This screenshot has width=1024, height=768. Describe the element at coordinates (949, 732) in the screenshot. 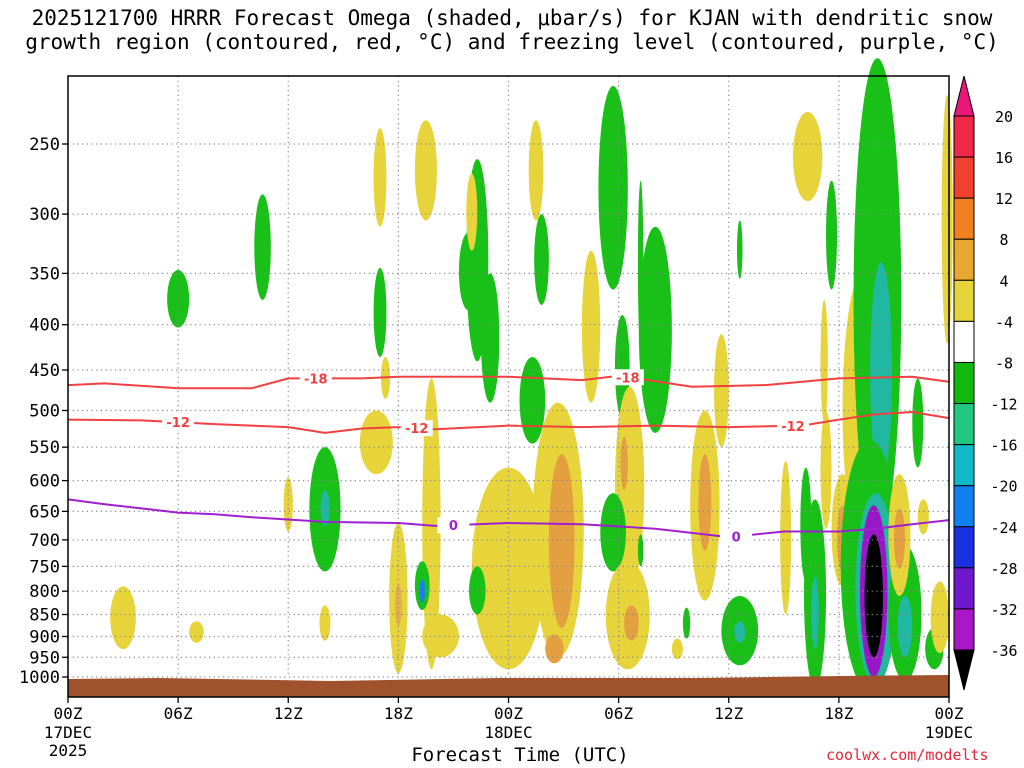

I see `x-tick-date-48: 19DEC` at that location.